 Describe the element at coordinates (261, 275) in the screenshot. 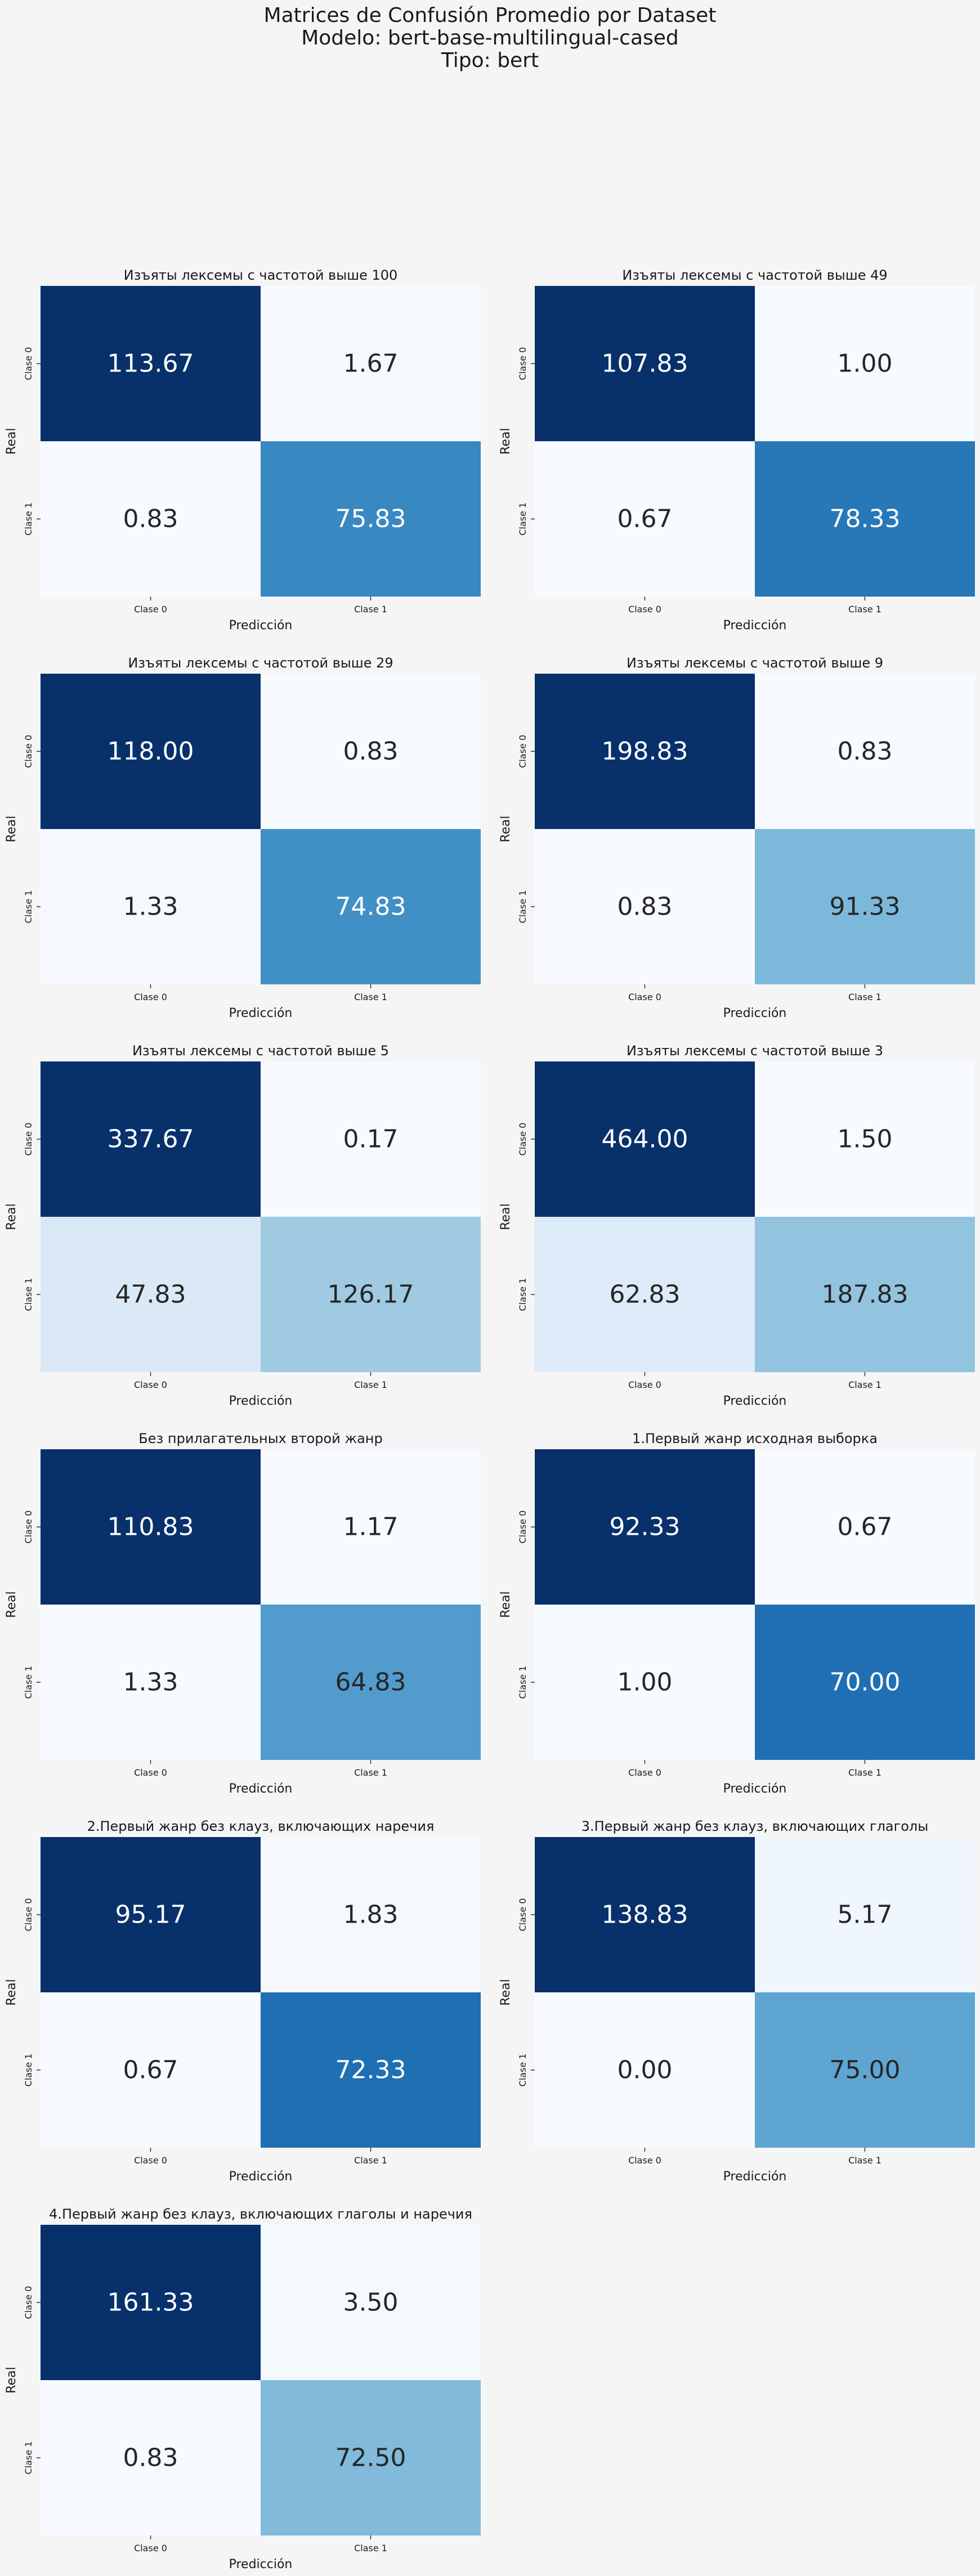

I see `heatmap-title: Изъяты лексемы с частотой выше 100` at that location.